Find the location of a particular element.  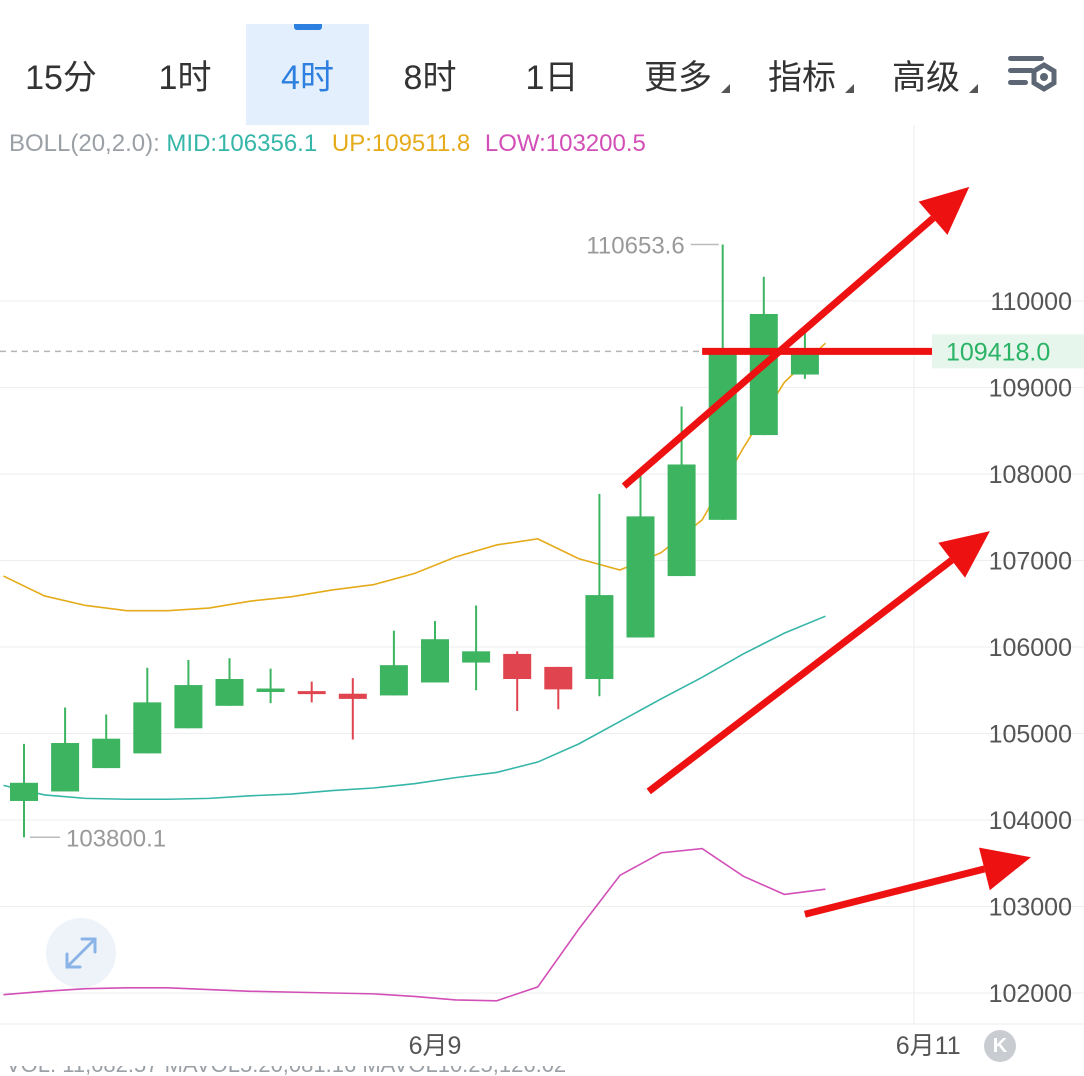

k-button-label: K is located at coordinates (1000, 1045).